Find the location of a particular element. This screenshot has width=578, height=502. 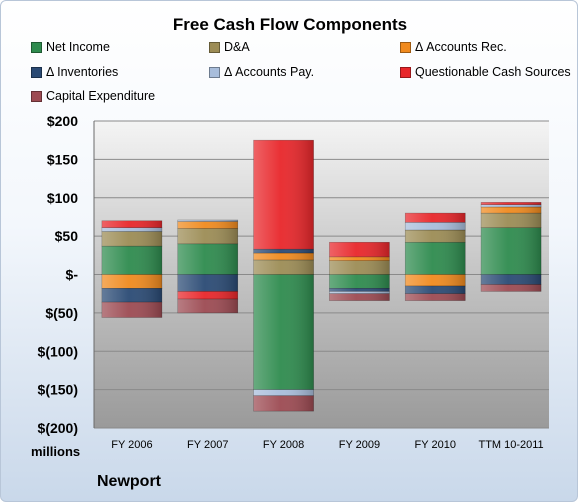

x-tick-label: FY 2008 is located at coordinates (283, 445).